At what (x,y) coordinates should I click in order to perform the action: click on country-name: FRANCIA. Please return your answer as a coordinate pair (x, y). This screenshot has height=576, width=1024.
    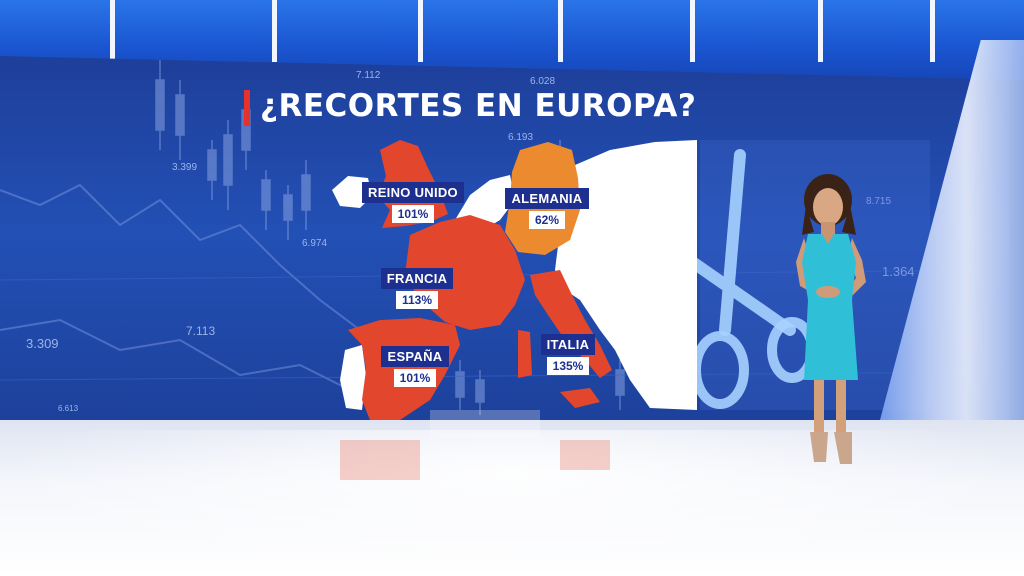
    Looking at the image, I should click on (417, 278).